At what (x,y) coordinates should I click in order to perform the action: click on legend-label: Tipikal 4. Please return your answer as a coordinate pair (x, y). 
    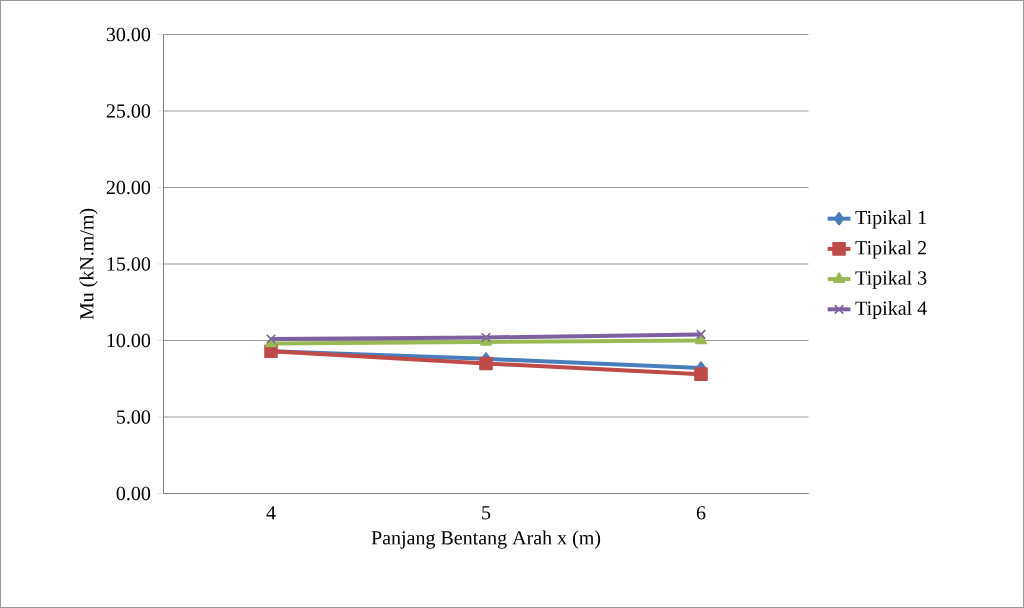
    Looking at the image, I should click on (891, 310).